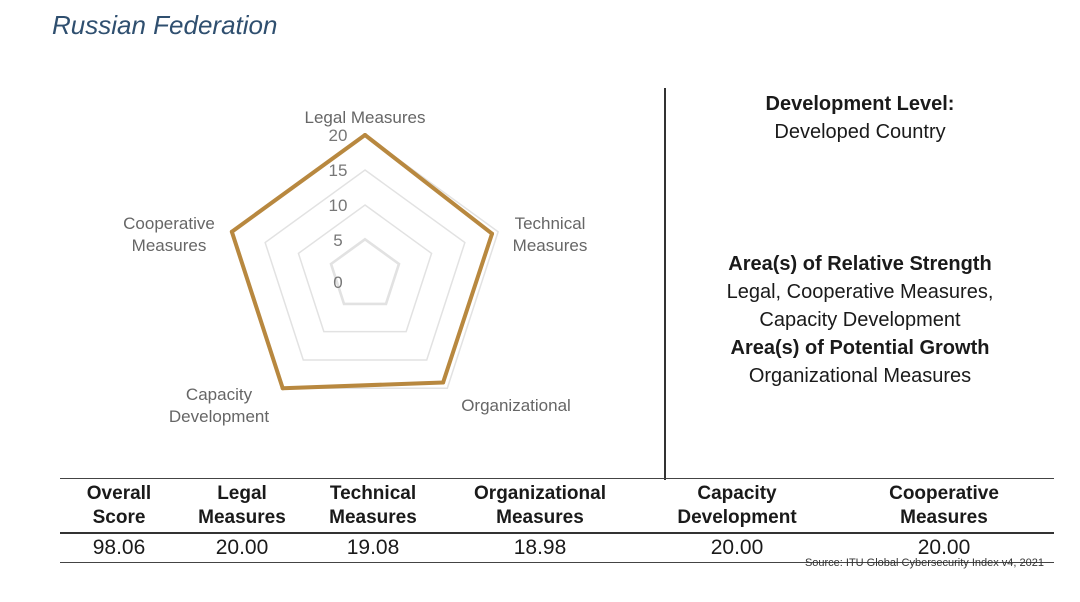  What do you see at coordinates (337, 240) in the screenshot?
I see `tick-label-5: 5` at bounding box center [337, 240].